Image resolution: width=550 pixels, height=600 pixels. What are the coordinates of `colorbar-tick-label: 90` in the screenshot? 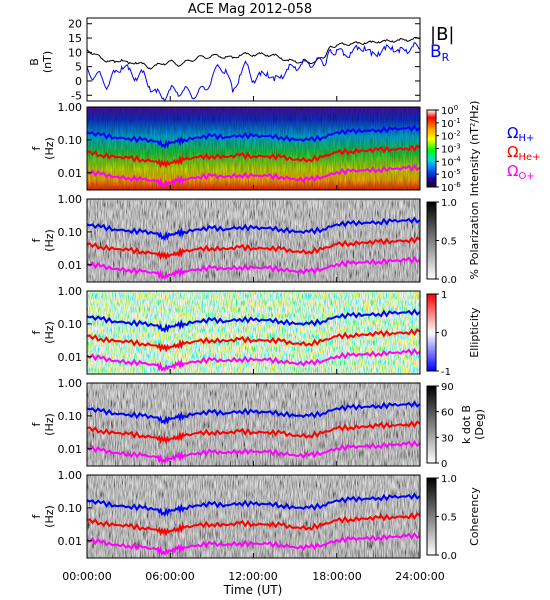 It's located at (447, 387).